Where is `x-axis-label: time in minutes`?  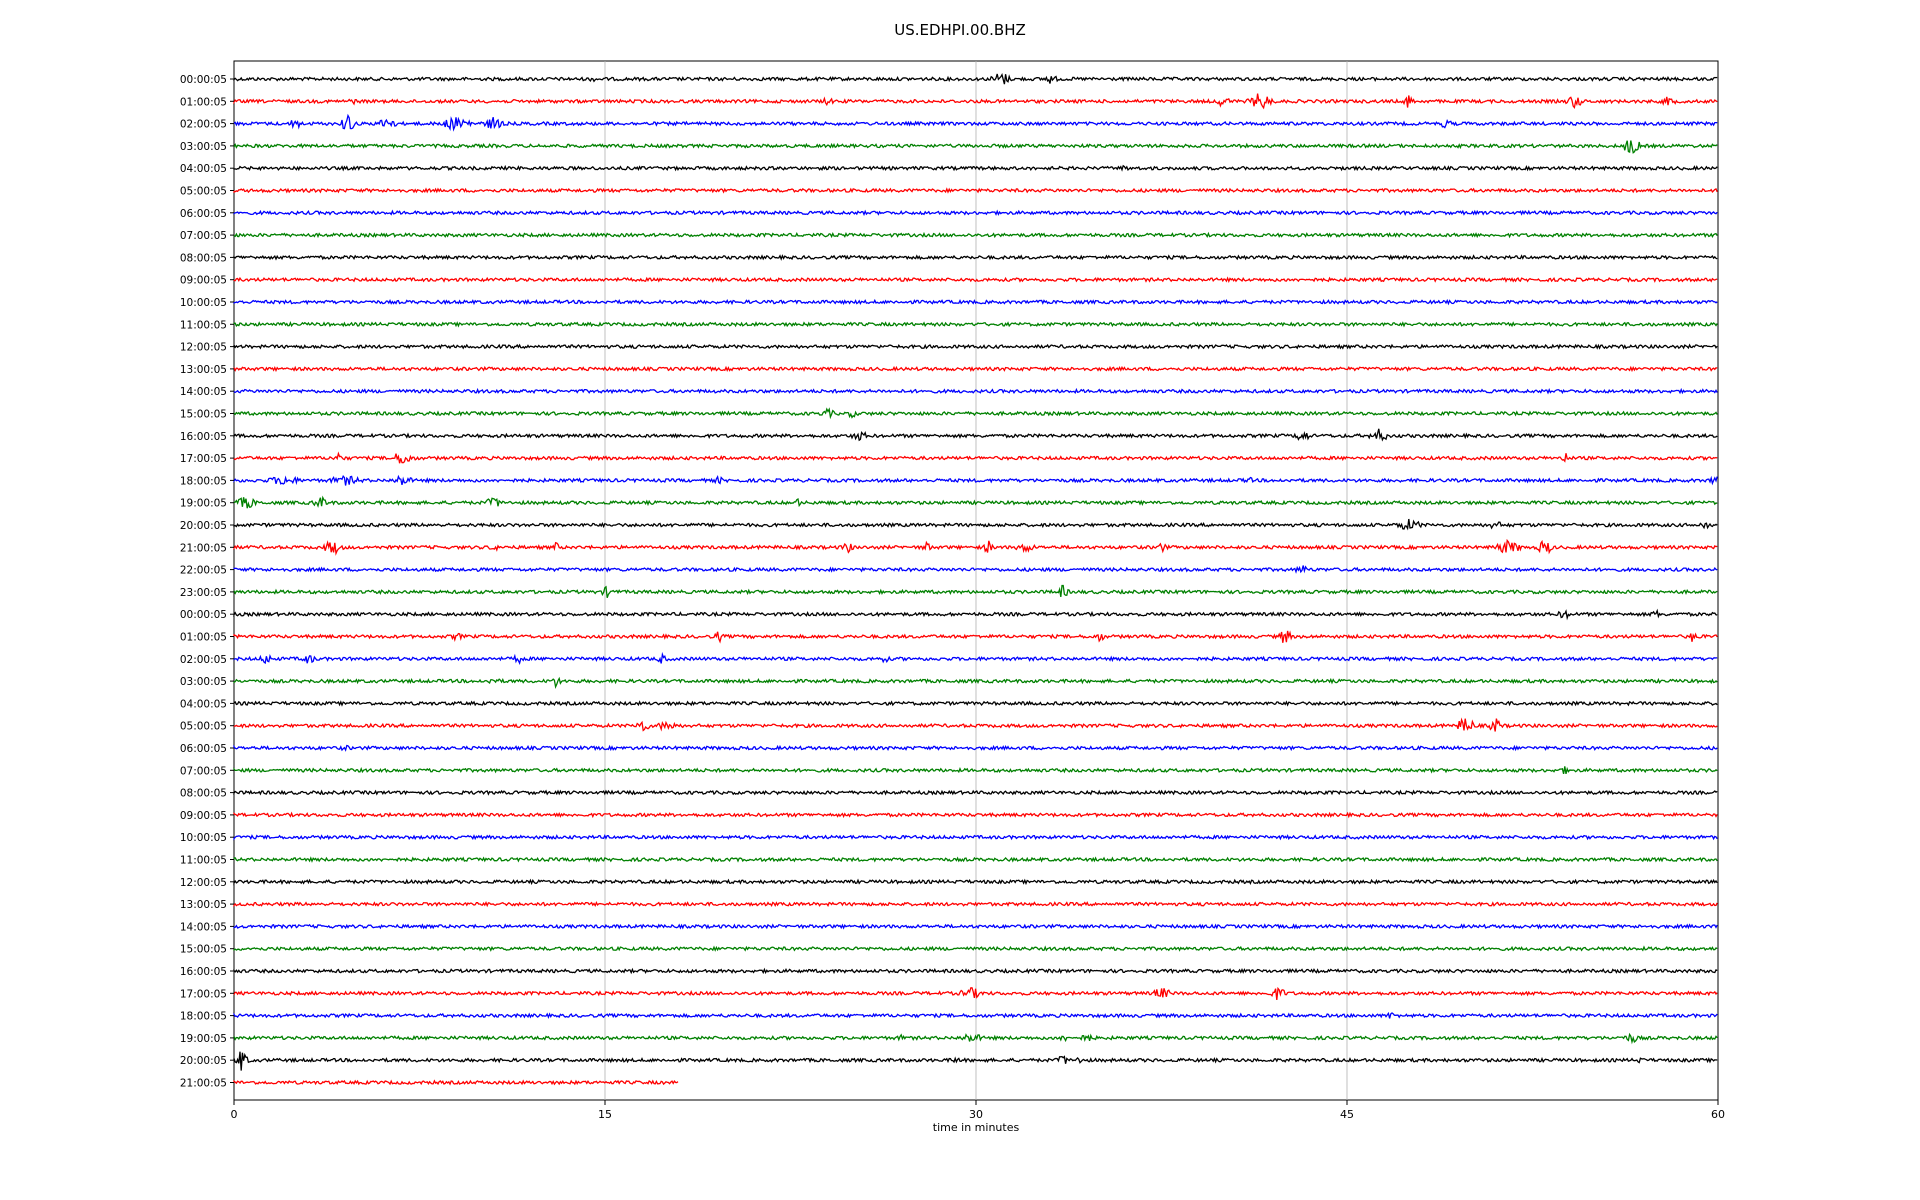 x-axis-label: time in minutes is located at coordinates (976, 1127).